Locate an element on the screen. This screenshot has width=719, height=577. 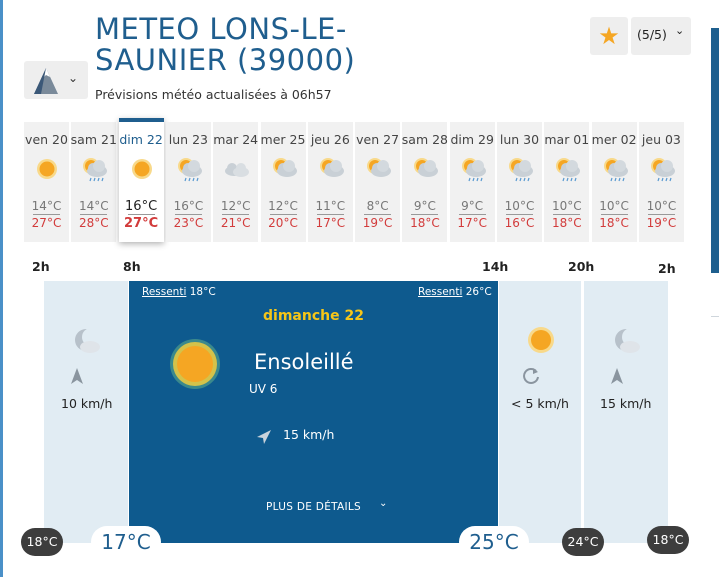
day-tile-2: dim 22 16°C 27°C is located at coordinates (141, 180).